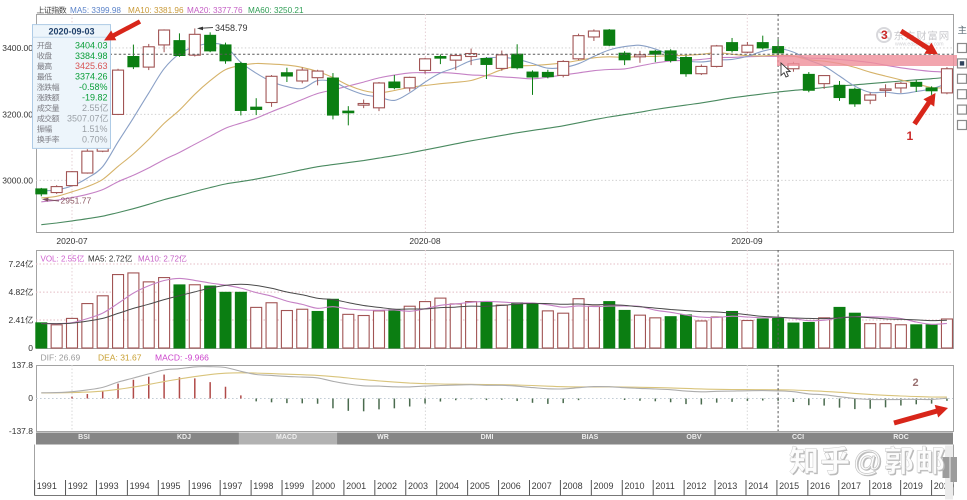  What do you see at coordinates (76, 201) in the screenshot?
I see `svg-text: 2951.77` at bounding box center [76, 201].